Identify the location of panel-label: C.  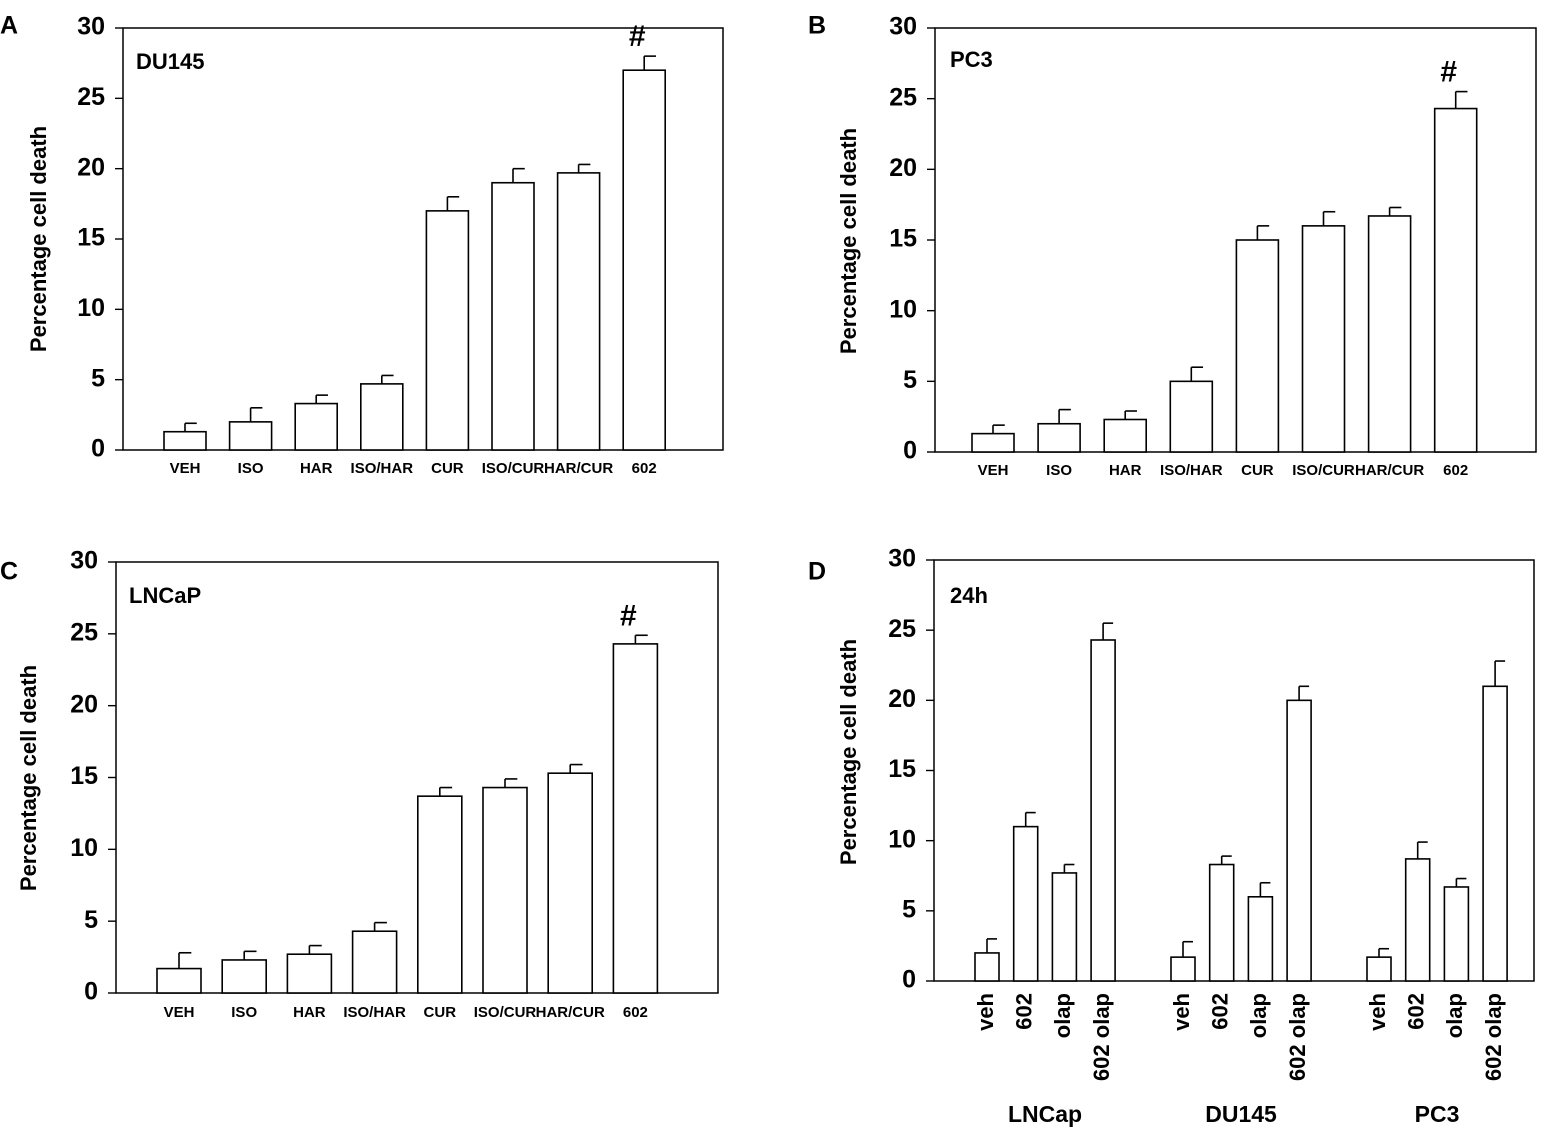
(9, 572).